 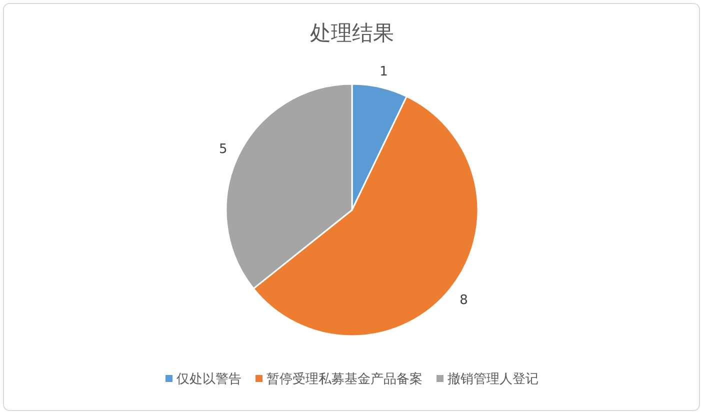 I want to click on data-label: 1, so click(x=384, y=72).